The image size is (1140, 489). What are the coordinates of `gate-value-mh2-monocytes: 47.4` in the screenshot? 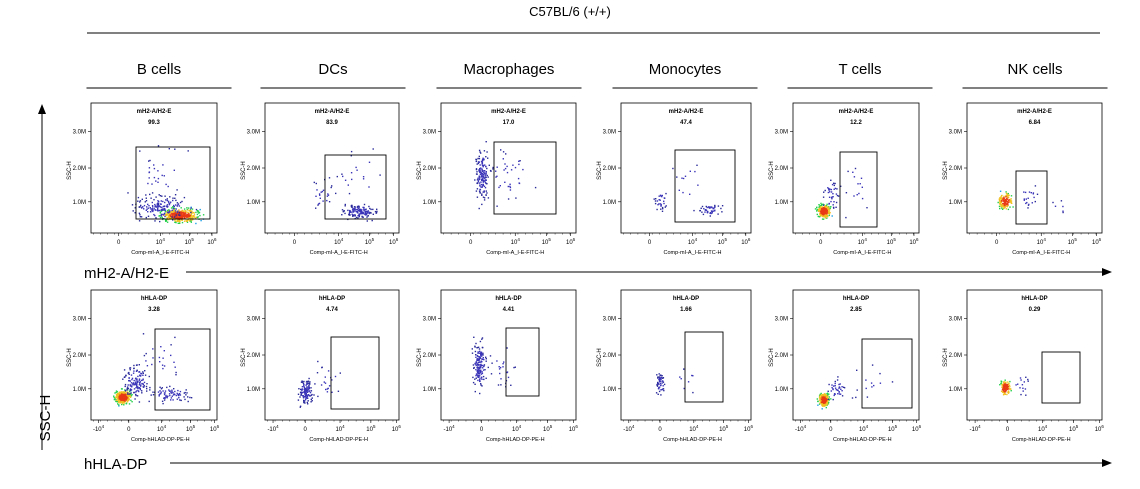 It's located at (686, 123).